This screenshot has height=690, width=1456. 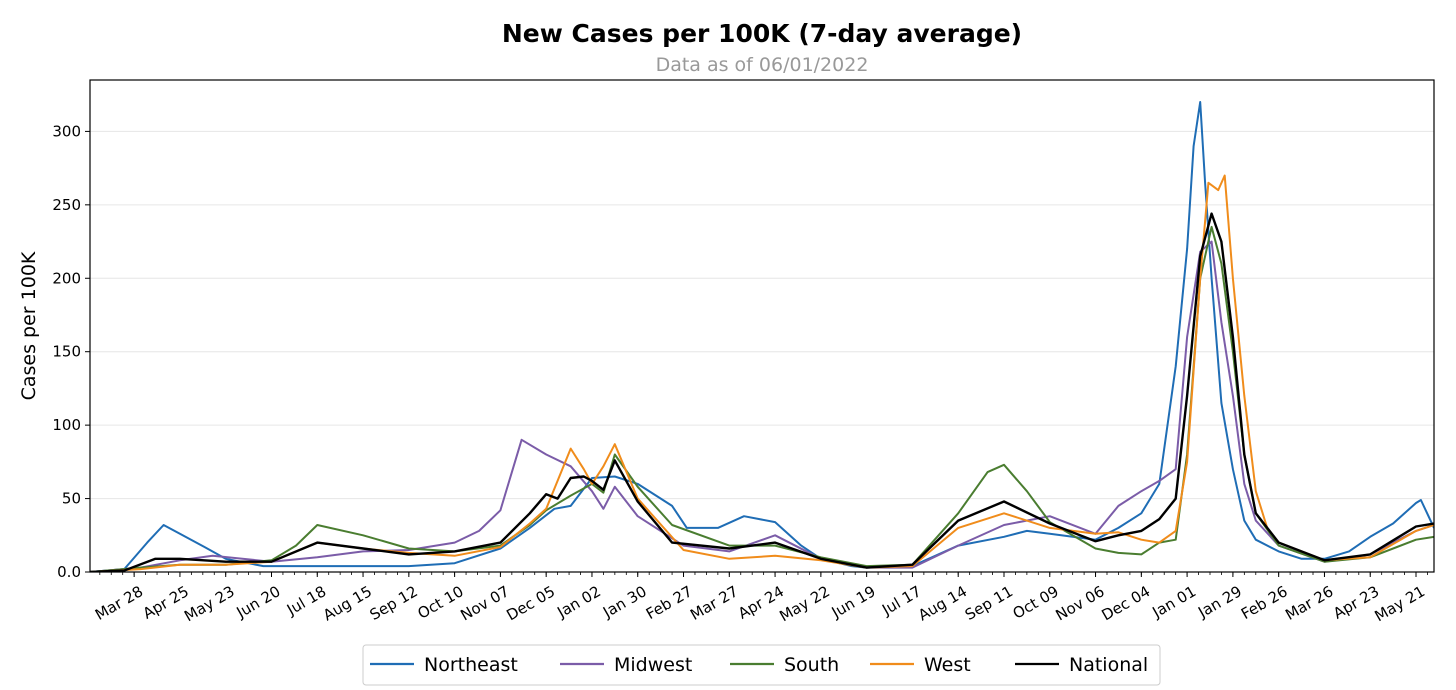 I want to click on x-tick-label: Dec 05, so click(x=530, y=603).